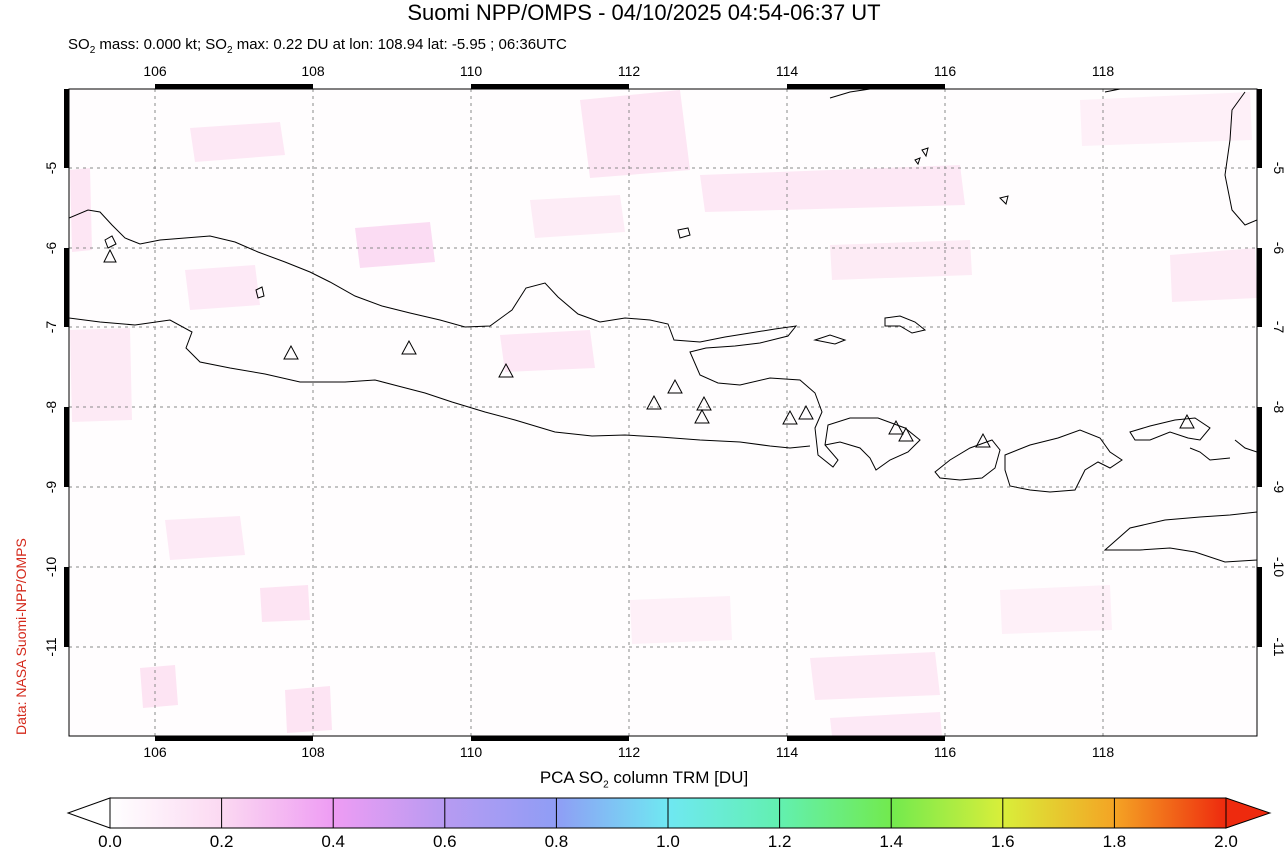 The width and height of the screenshot is (1288, 855). I want to click on colorbar, so click(669, 813).